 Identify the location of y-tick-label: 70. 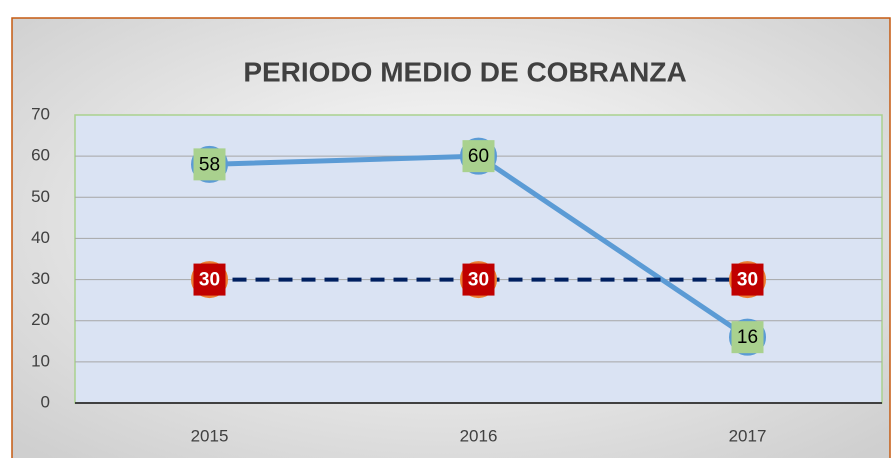
(40, 113).